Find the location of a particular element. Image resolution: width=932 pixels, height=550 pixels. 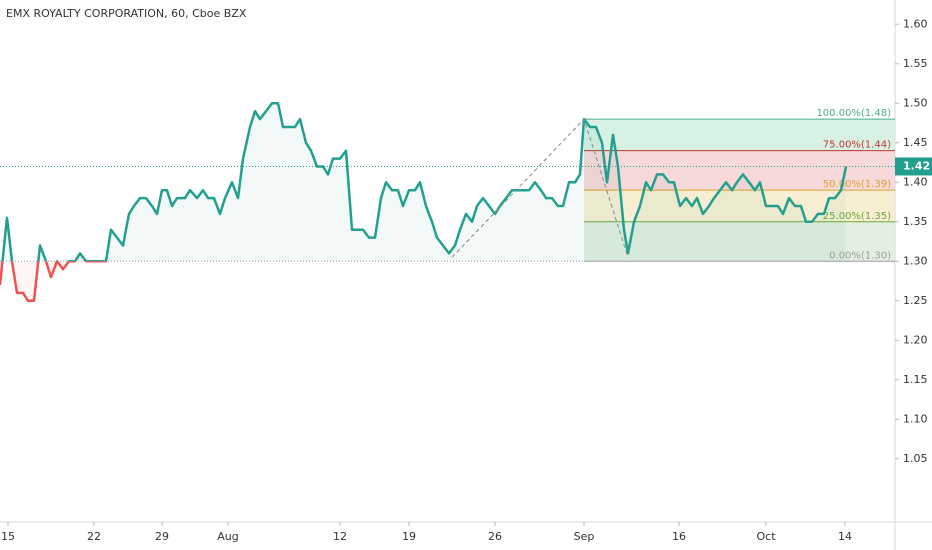

last-price-box is located at coordinates (913, 166).